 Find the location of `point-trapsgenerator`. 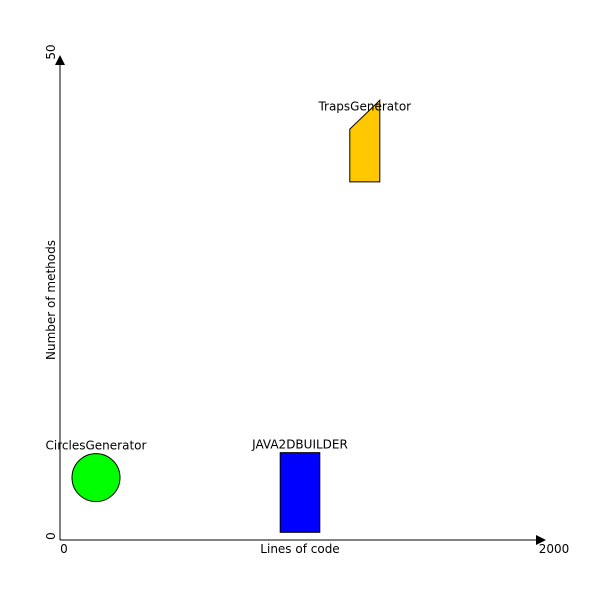

point-trapsgenerator is located at coordinates (365, 141).